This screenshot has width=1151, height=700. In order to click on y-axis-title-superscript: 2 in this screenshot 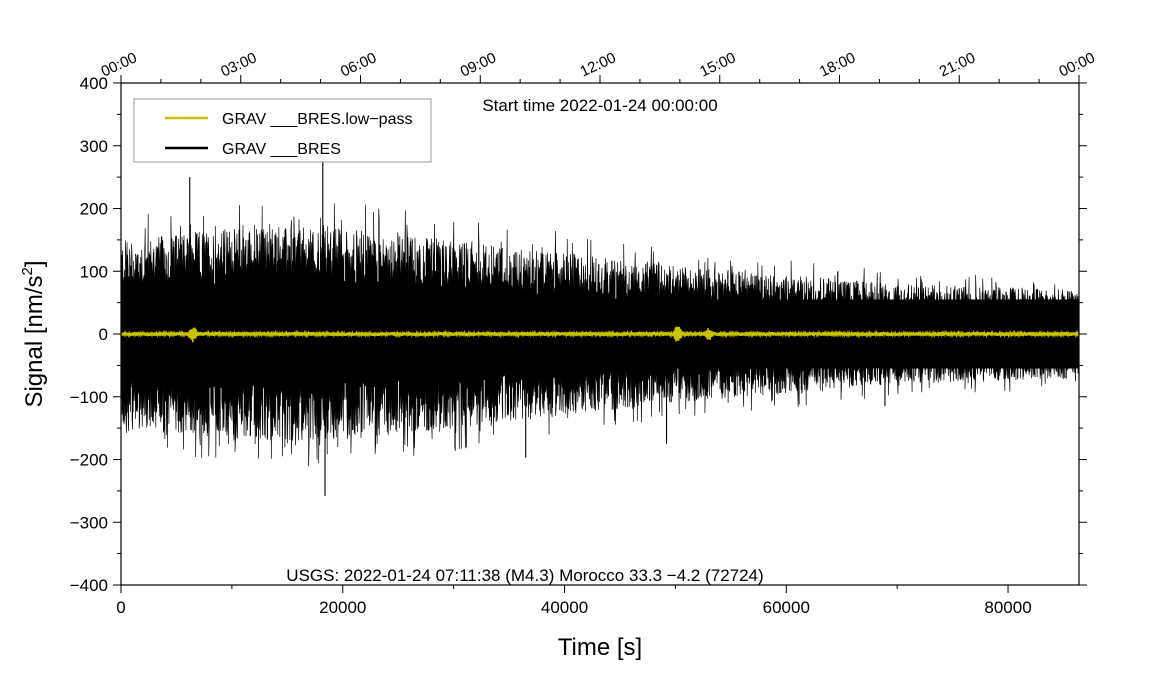, I will do `click(27, 271)`.